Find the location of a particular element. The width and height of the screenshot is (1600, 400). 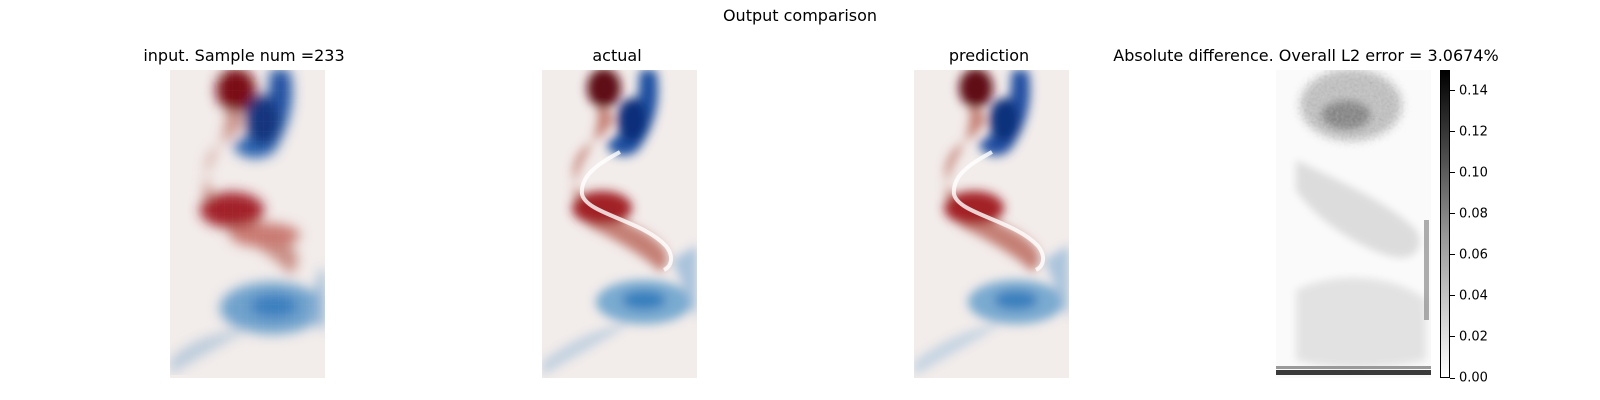

prediction-heatmap is located at coordinates (991, 224).